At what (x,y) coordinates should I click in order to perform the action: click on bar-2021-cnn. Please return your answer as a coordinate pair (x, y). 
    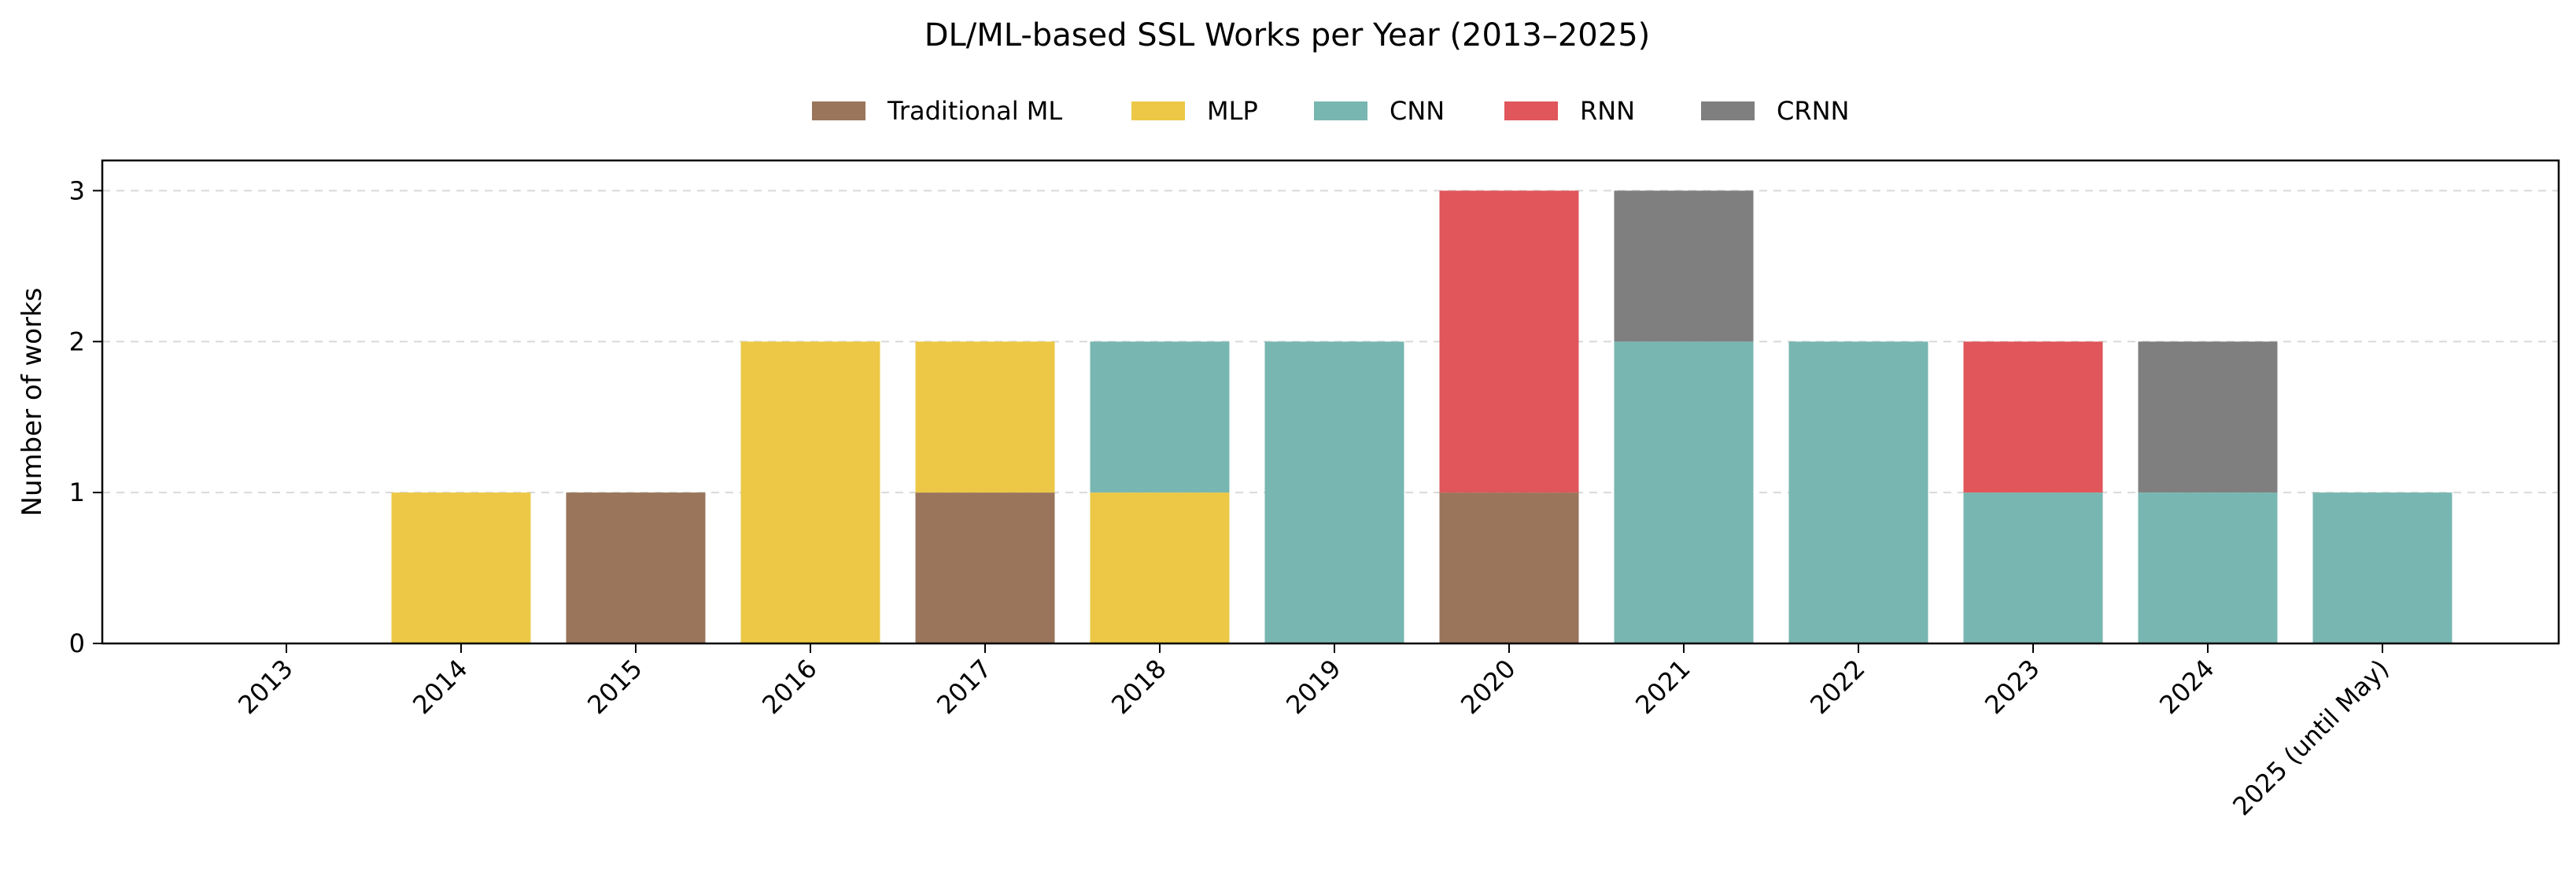
    Looking at the image, I should click on (1684, 492).